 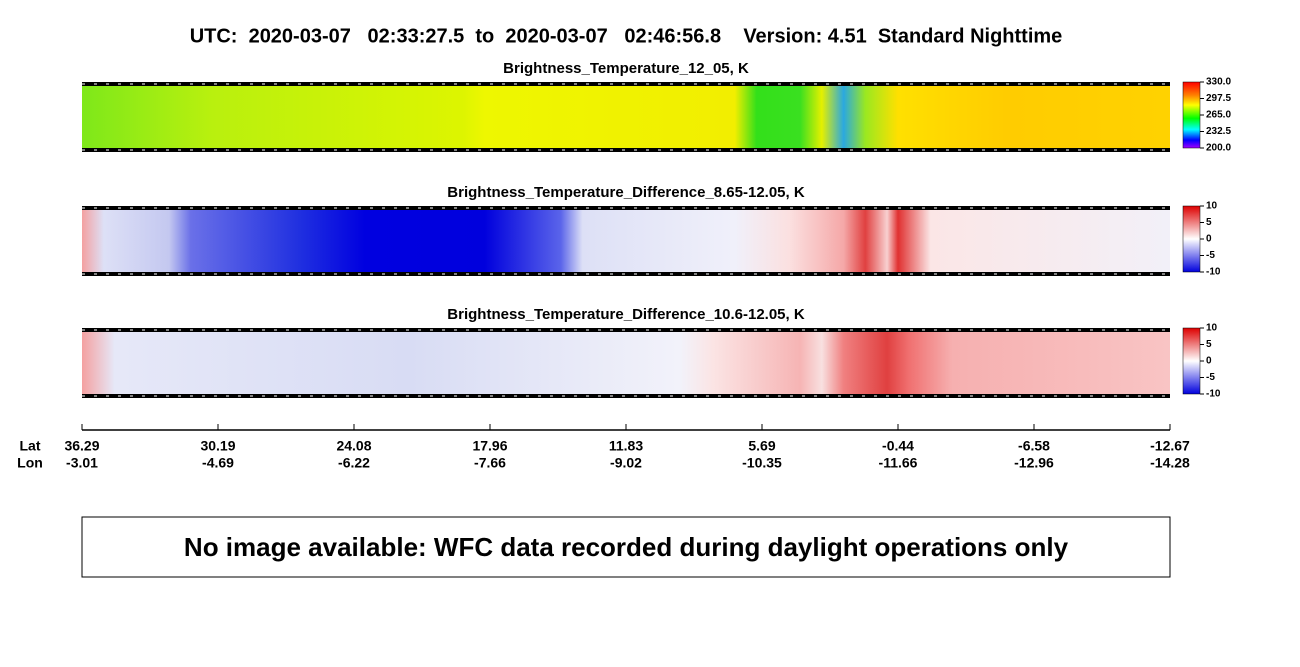 I want to click on lon-value: -11.66, so click(x=898, y=463).